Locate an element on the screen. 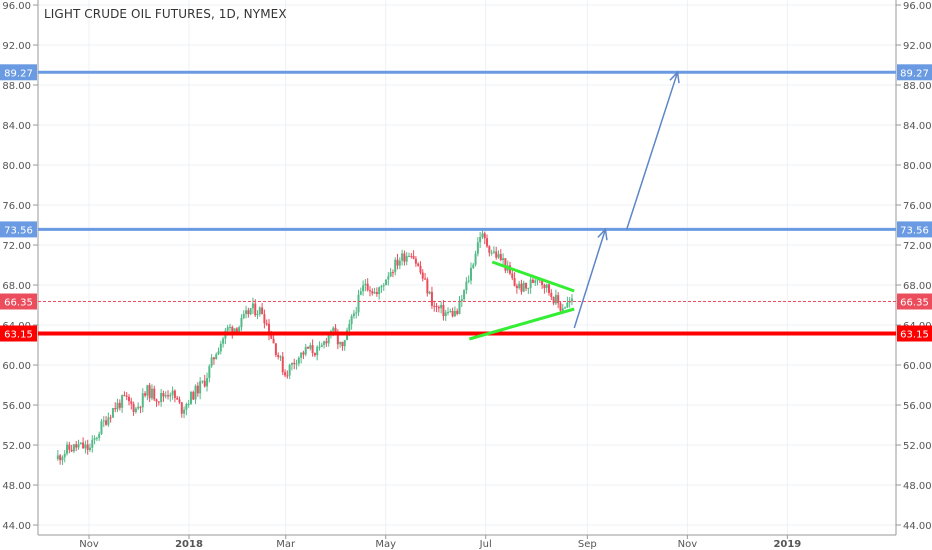  y-tick-label-left: 76.00 is located at coordinates (16, 206).